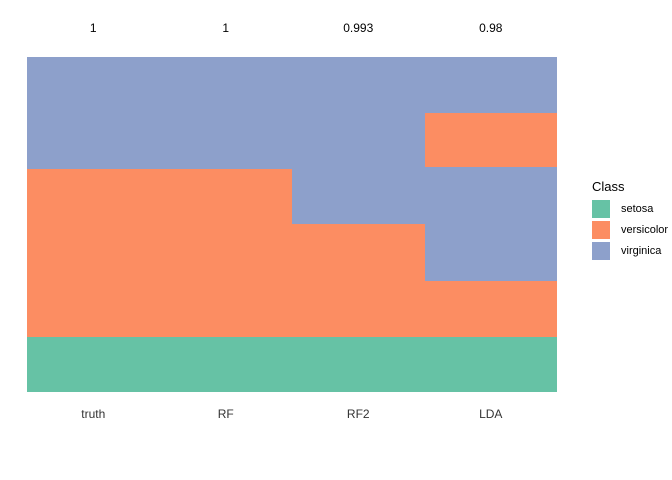 The image size is (672, 480). Describe the element at coordinates (601, 230) in the screenshot. I see `legend-swatch-versicolor` at that location.